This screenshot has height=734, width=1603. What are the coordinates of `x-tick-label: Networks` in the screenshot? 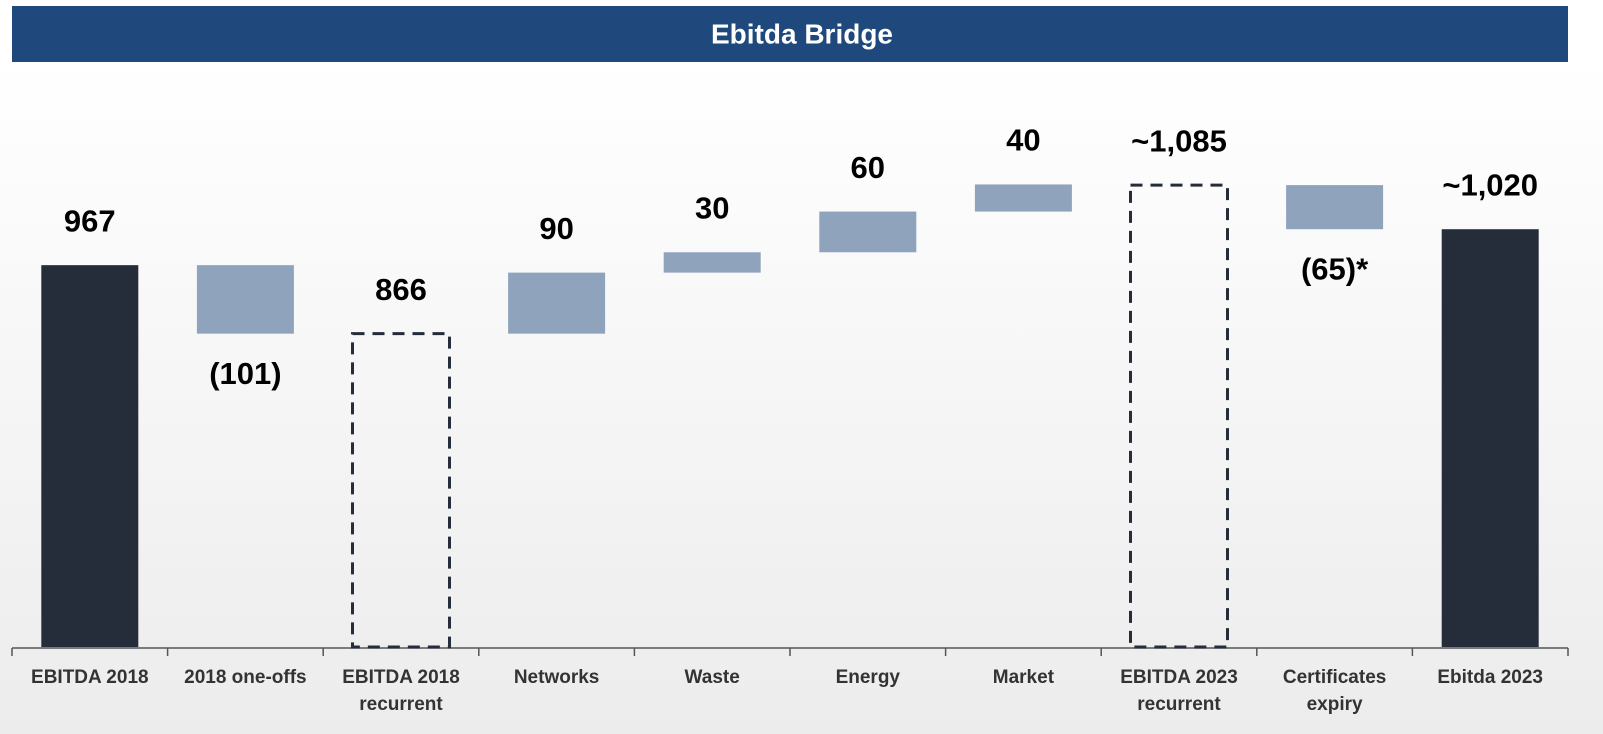 It's located at (556, 677).